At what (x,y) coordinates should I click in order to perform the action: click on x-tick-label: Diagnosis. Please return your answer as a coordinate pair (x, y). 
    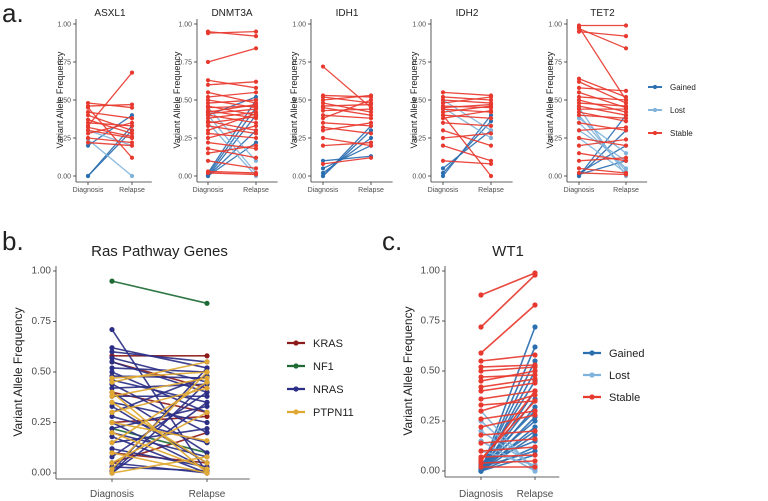
    Looking at the image, I should click on (443, 190).